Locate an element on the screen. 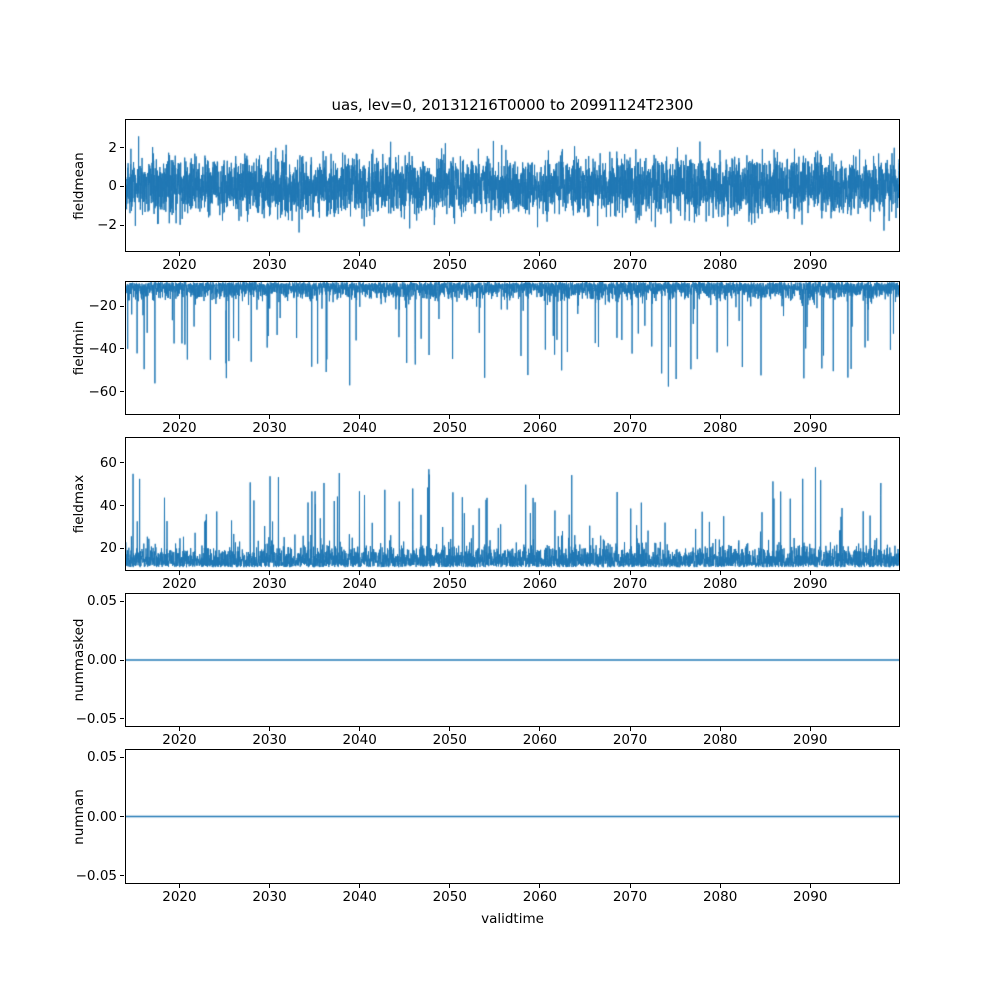 The width and height of the screenshot is (1000, 1000). subplot-fieldmax is located at coordinates (512, 504).